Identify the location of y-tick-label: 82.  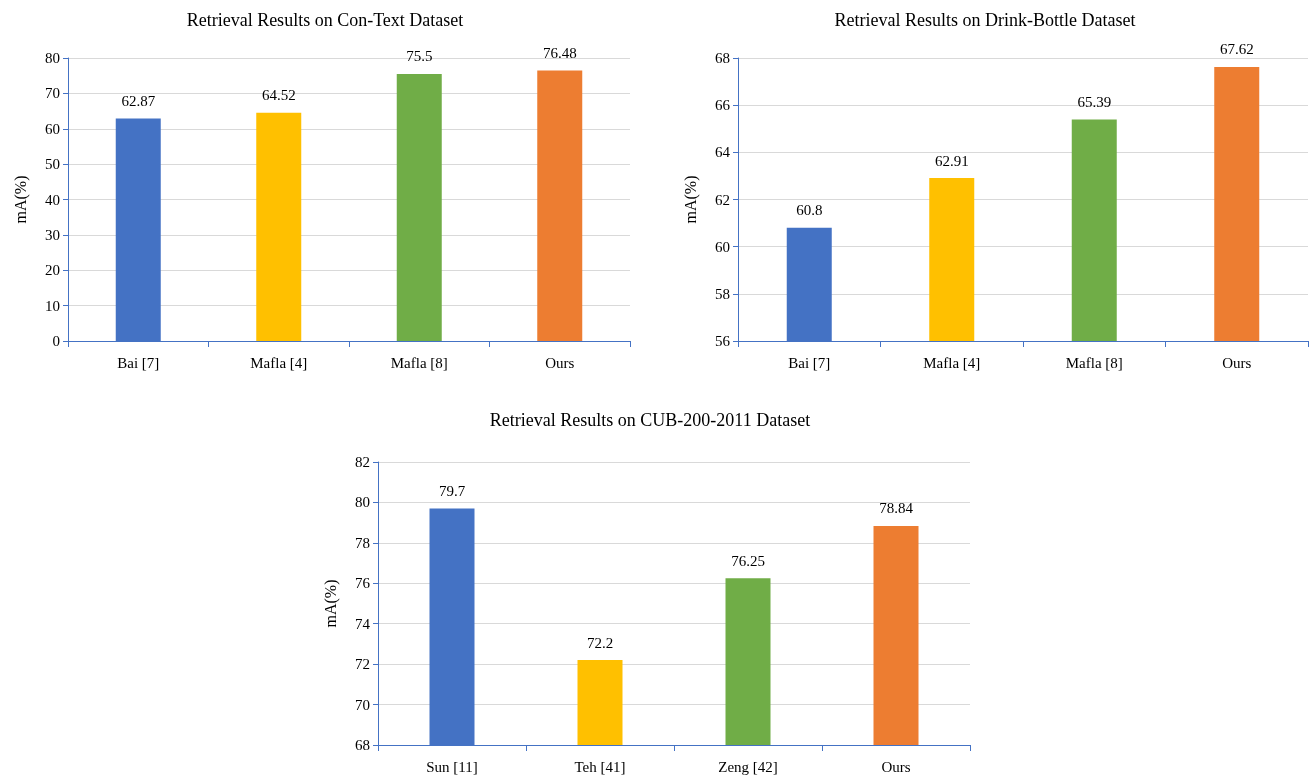
(362, 462).